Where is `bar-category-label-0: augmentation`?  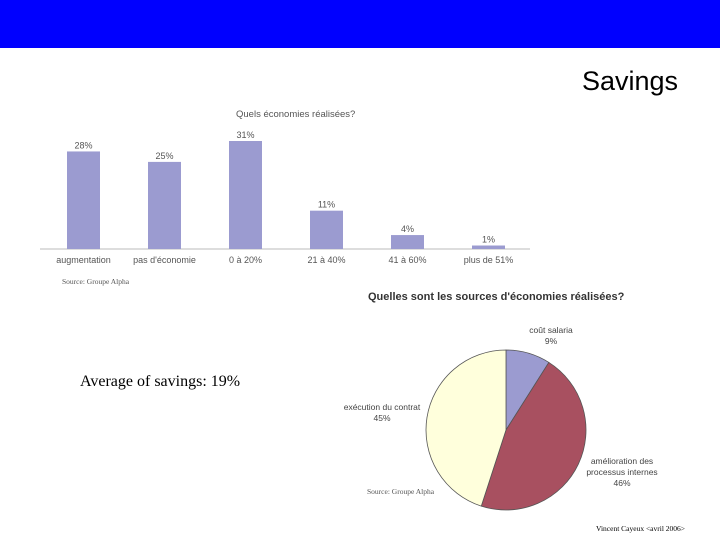
bar-category-label-0: augmentation is located at coordinates (83, 260).